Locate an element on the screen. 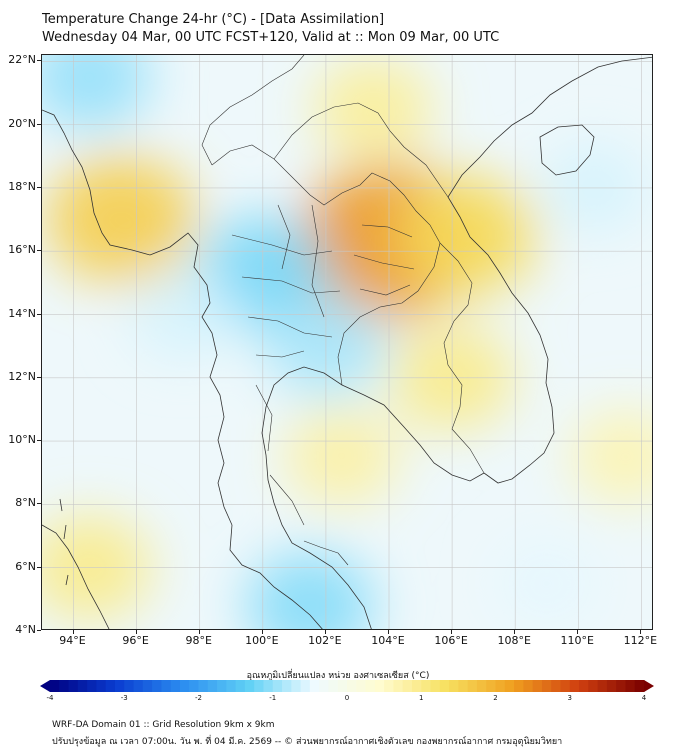 This screenshot has height=756, width=676. lon-tick-label: 112°E is located at coordinates (640, 640).